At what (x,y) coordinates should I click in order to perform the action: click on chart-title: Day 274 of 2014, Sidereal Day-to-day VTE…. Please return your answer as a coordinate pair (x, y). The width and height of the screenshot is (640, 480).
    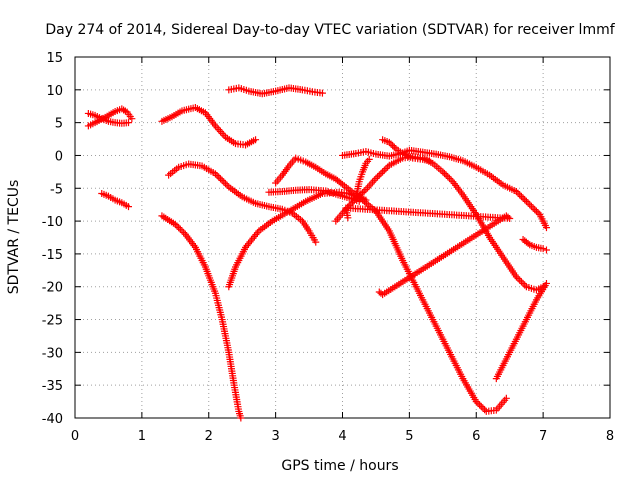
    Looking at the image, I should click on (330, 30).